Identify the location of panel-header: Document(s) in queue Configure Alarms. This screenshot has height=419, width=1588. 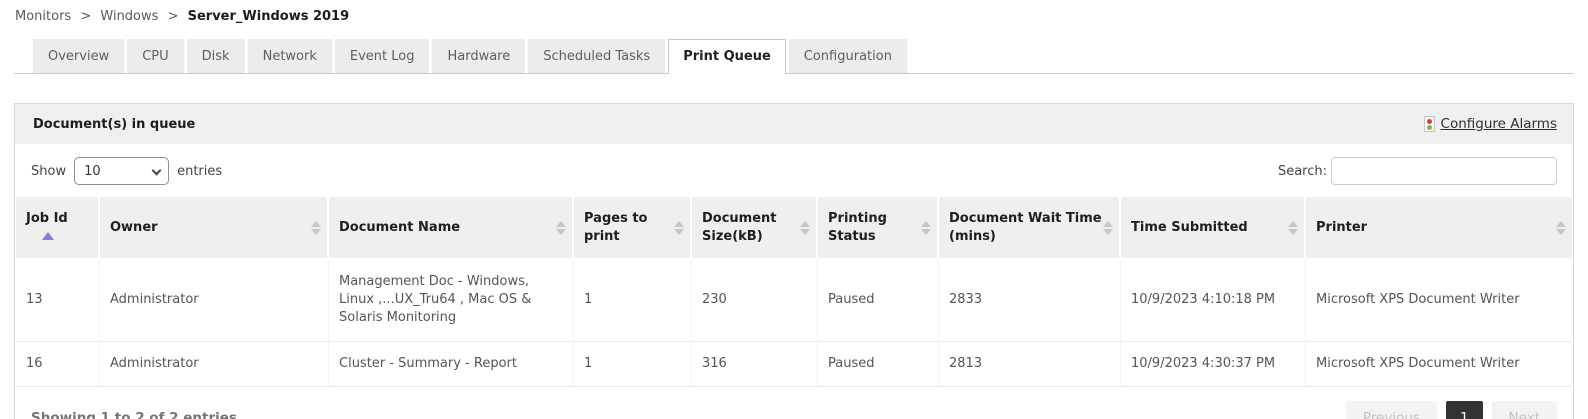
(794, 124).